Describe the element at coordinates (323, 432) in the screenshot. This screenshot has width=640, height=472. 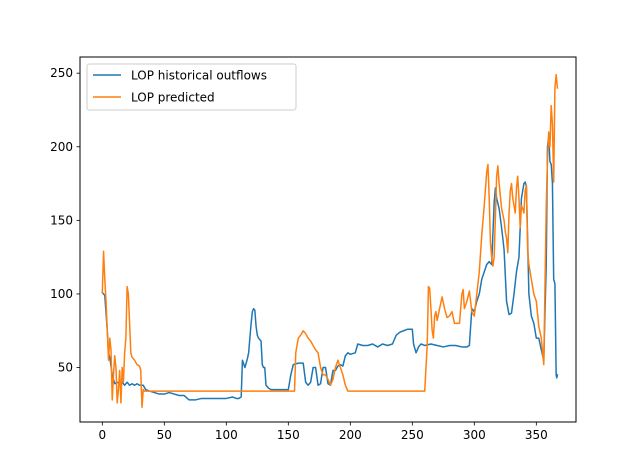
I see `x-axis-ticks: 0 50 100 150 200 250 300 350` at that location.